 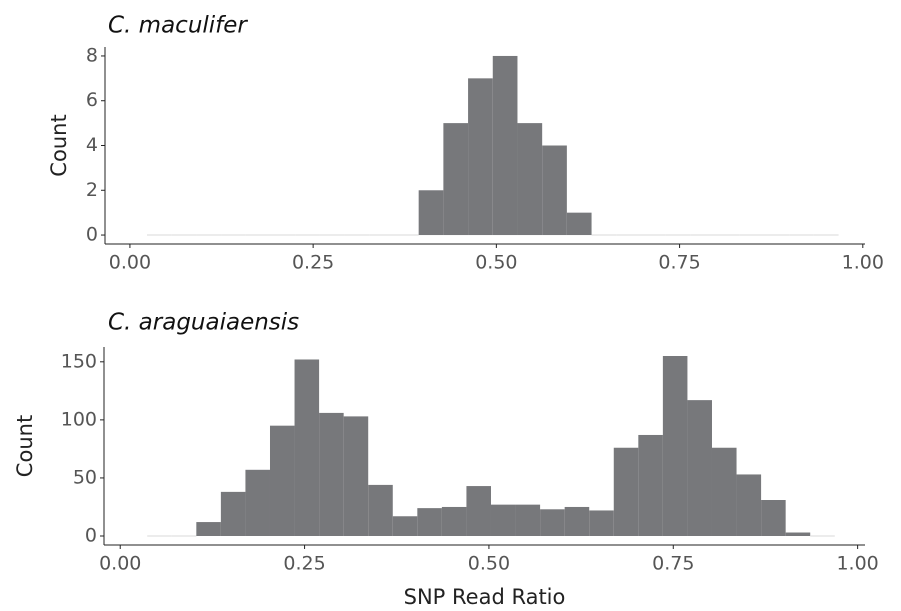 What do you see at coordinates (92, 100) in the screenshot?
I see `y-tick-label: 6` at bounding box center [92, 100].